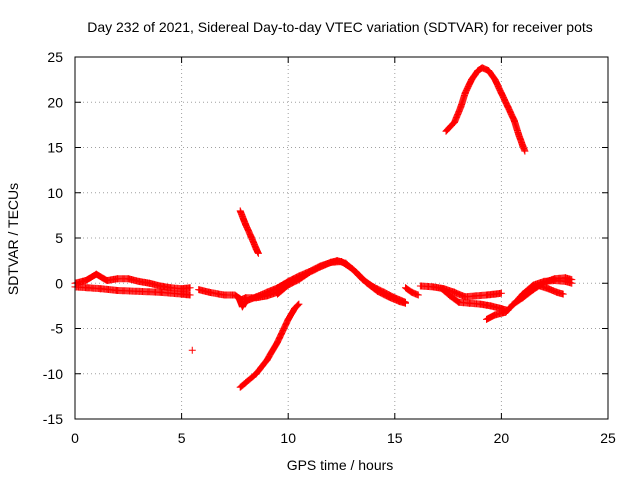  What do you see at coordinates (53, 419) in the screenshot?
I see `y-tick-label: -15` at bounding box center [53, 419].